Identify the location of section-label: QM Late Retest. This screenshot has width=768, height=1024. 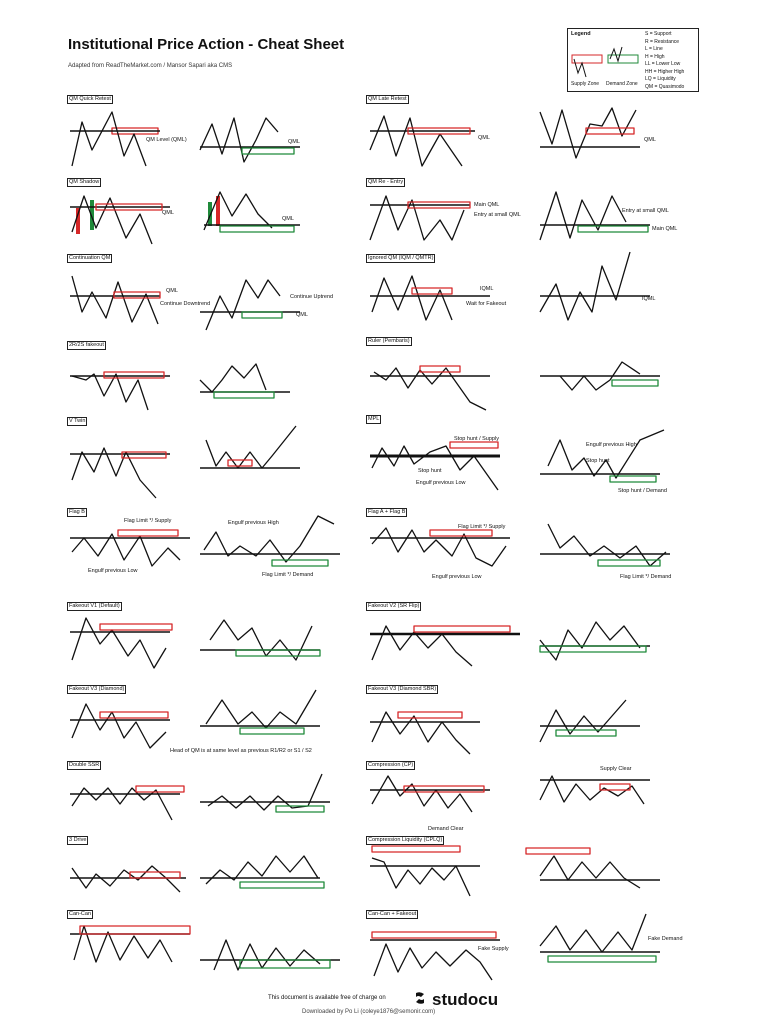
(387, 99).